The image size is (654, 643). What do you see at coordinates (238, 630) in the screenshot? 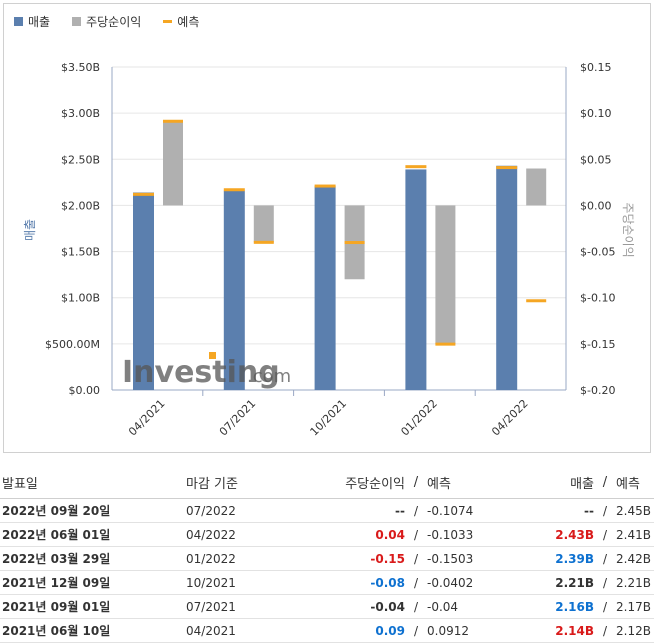
I see `row-period: 04/2021` at bounding box center [238, 630].